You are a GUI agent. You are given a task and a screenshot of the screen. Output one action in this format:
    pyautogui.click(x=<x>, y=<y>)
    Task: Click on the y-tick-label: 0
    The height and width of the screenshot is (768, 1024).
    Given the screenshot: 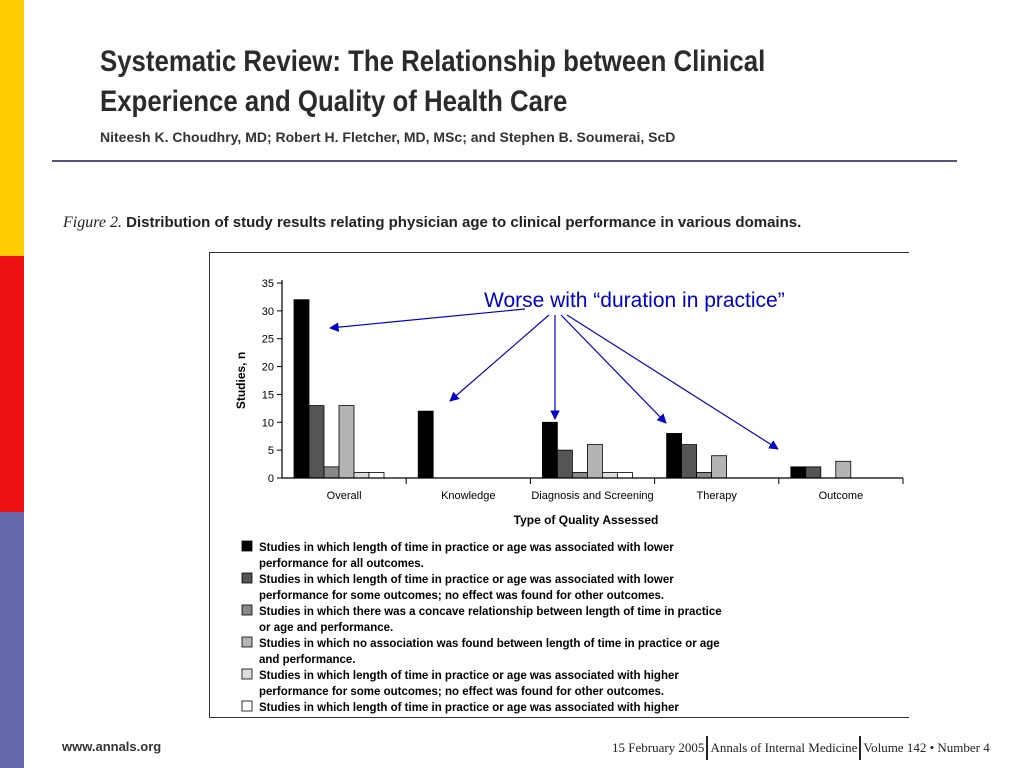 What is the action you would take?
    pyautogui.click(x=271, y=479)
    